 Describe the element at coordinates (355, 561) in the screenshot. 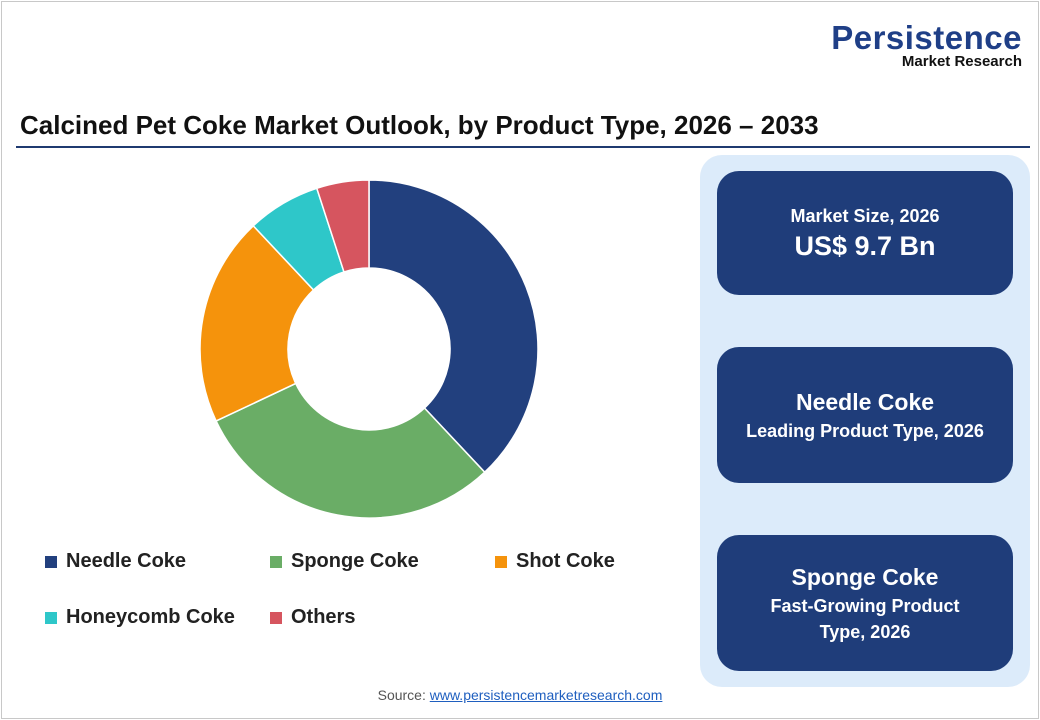

I see `legend-label: Sponge Coke` at that location.